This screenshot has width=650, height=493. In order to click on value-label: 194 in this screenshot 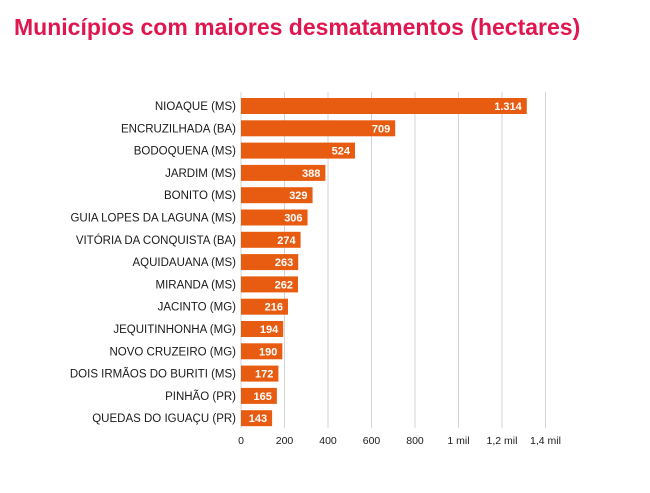, I will do `click(269, 330)`.